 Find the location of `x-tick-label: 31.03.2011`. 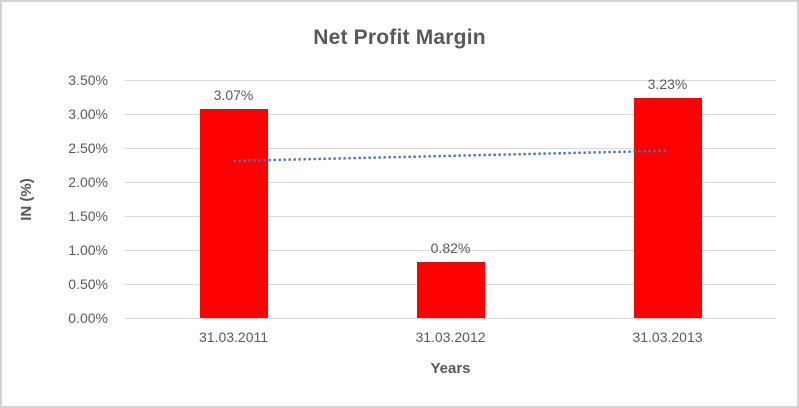

x-tick-label: 31.03.2011 is located at coordinates (233, 337).